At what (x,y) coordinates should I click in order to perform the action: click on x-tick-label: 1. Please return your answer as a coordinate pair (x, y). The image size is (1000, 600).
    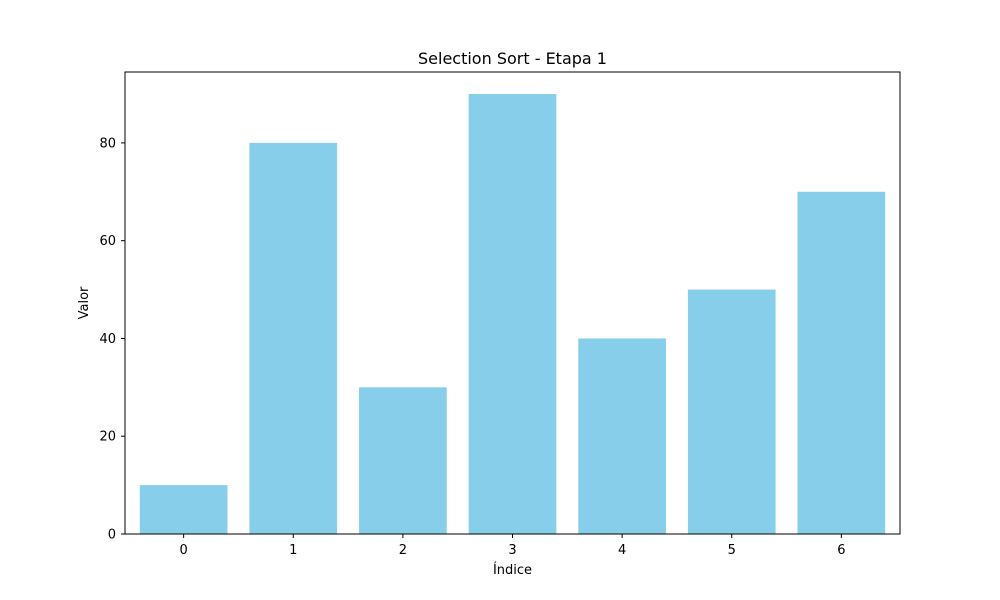
    Looking at the image, I should click on (293, 550).